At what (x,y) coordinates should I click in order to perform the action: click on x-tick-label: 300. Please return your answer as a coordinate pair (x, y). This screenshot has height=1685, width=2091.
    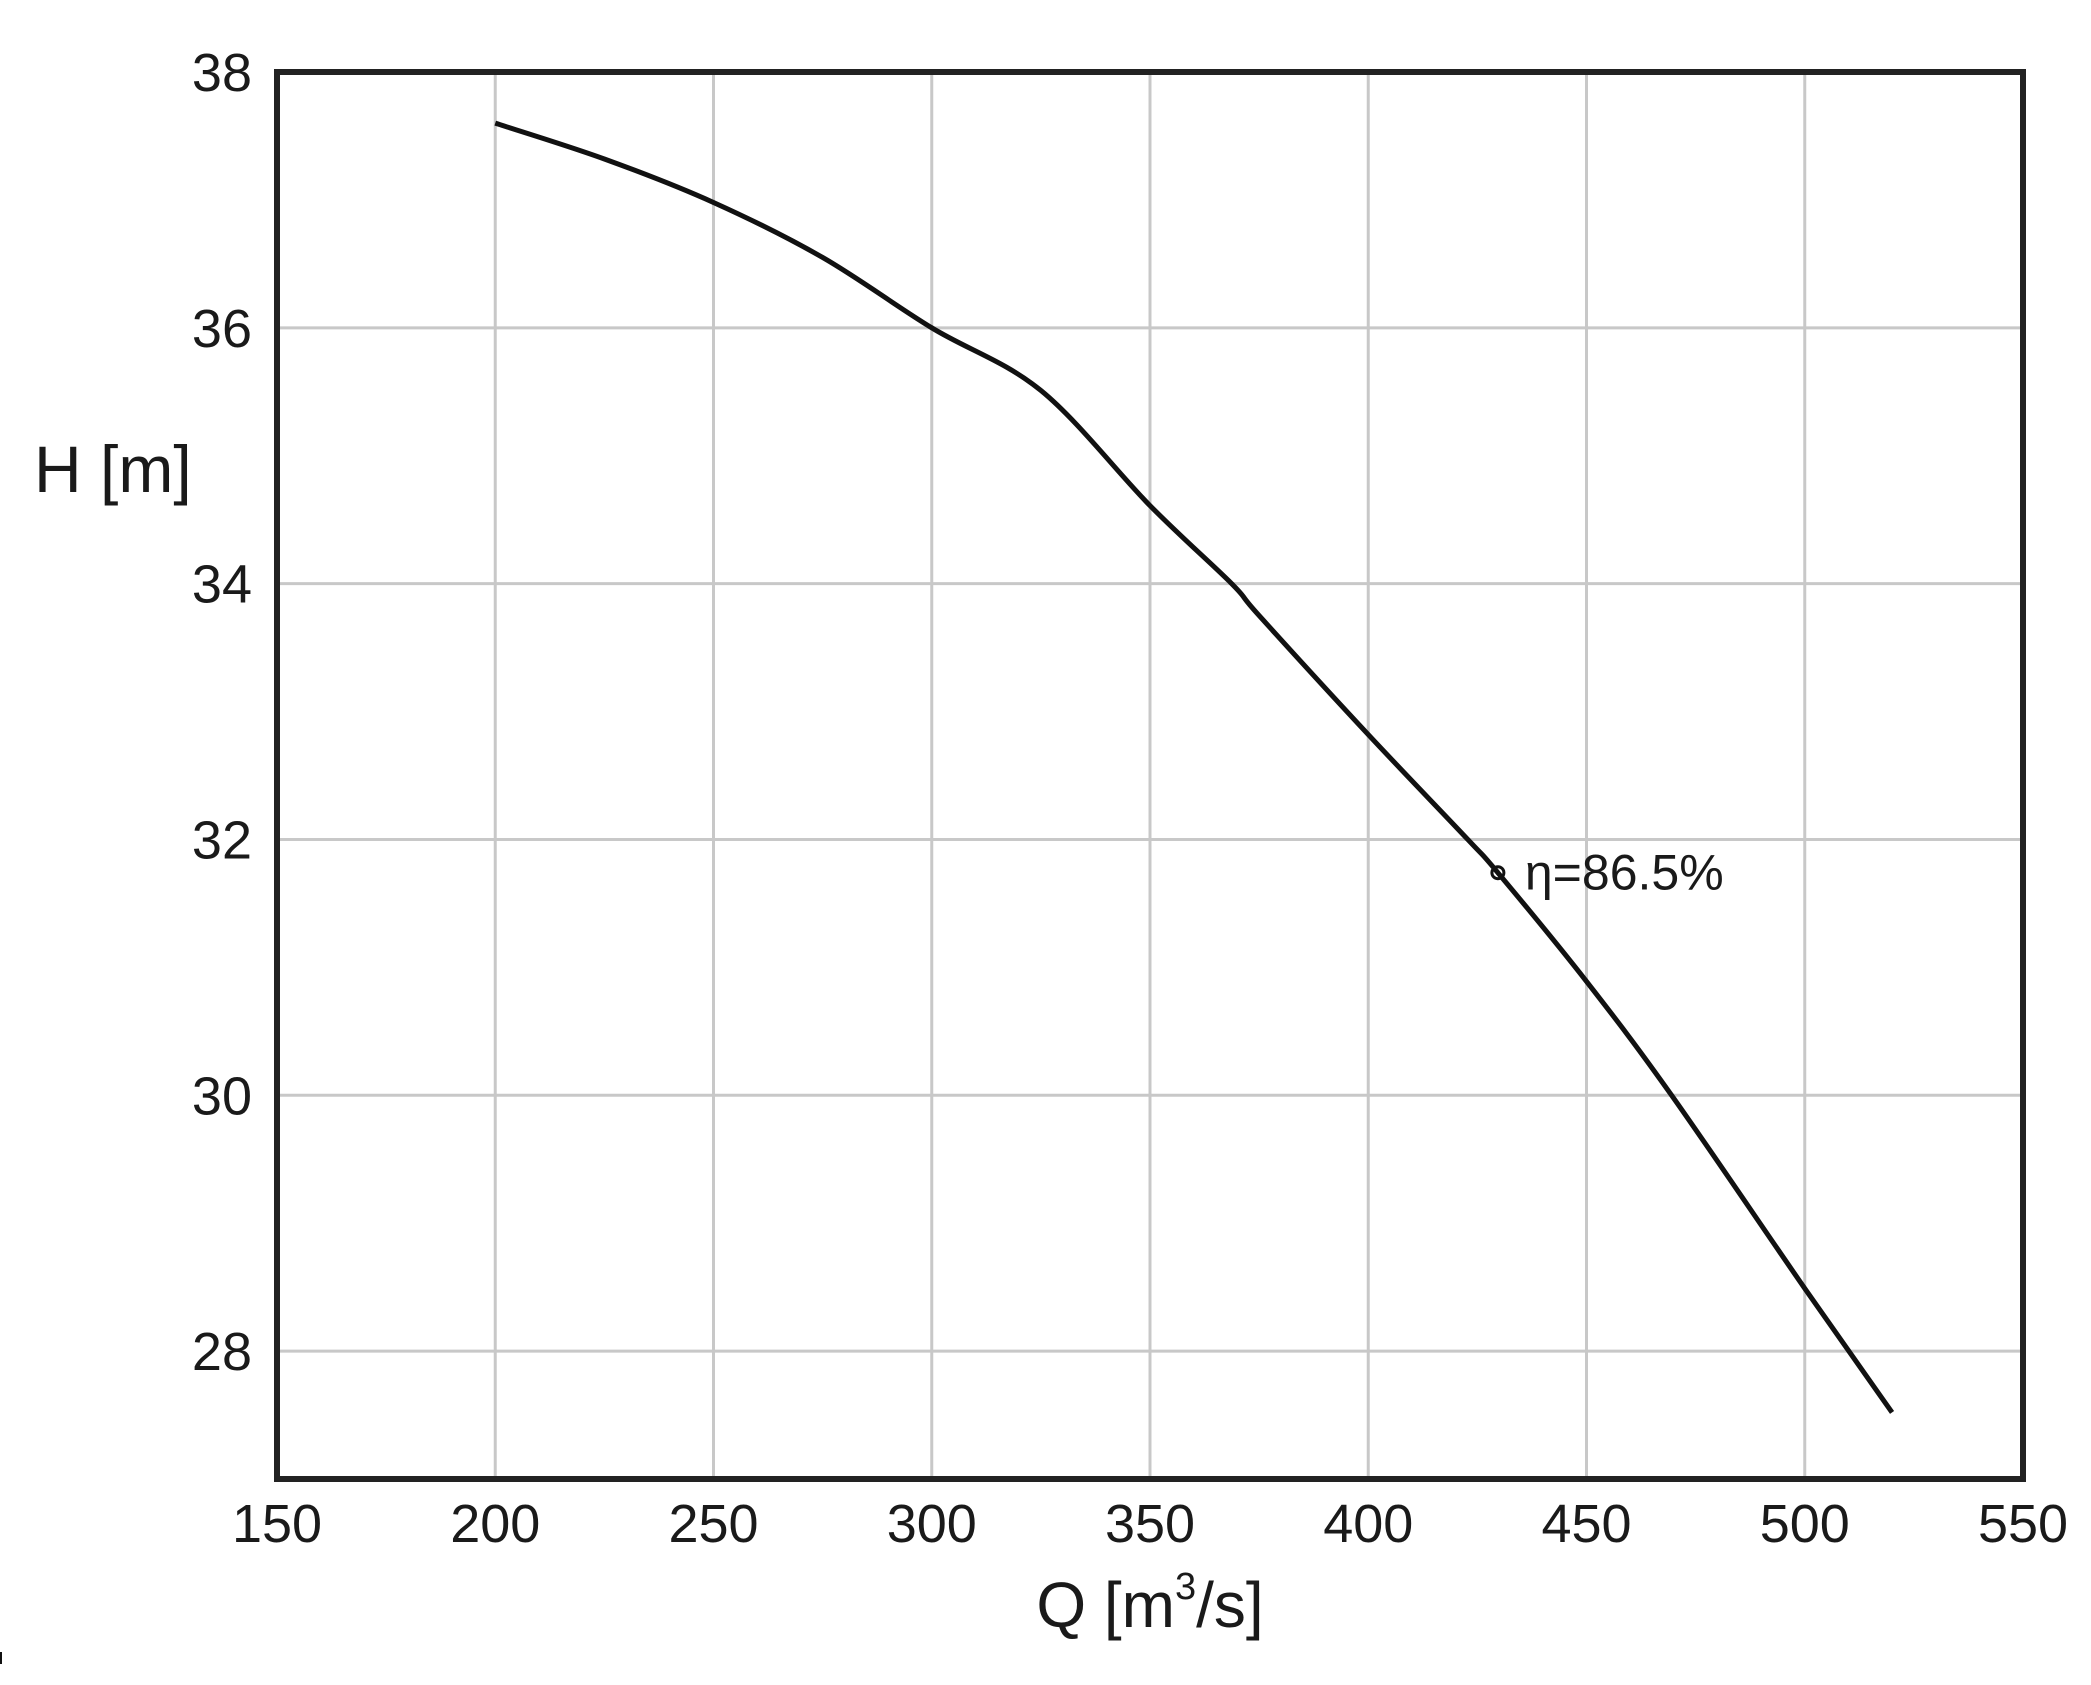
    Looking at the image, I should click on (932, 1524).